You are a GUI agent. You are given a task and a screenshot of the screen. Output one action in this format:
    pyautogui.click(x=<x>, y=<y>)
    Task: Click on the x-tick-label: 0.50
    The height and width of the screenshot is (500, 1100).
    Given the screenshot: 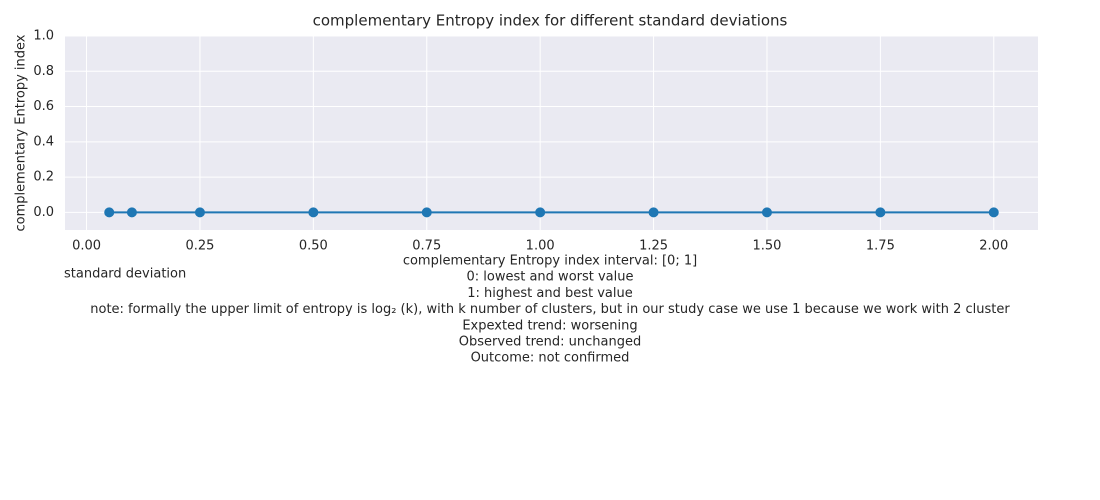 What is the action you would take?
    pyautogui.click(x=313, y=246)
    